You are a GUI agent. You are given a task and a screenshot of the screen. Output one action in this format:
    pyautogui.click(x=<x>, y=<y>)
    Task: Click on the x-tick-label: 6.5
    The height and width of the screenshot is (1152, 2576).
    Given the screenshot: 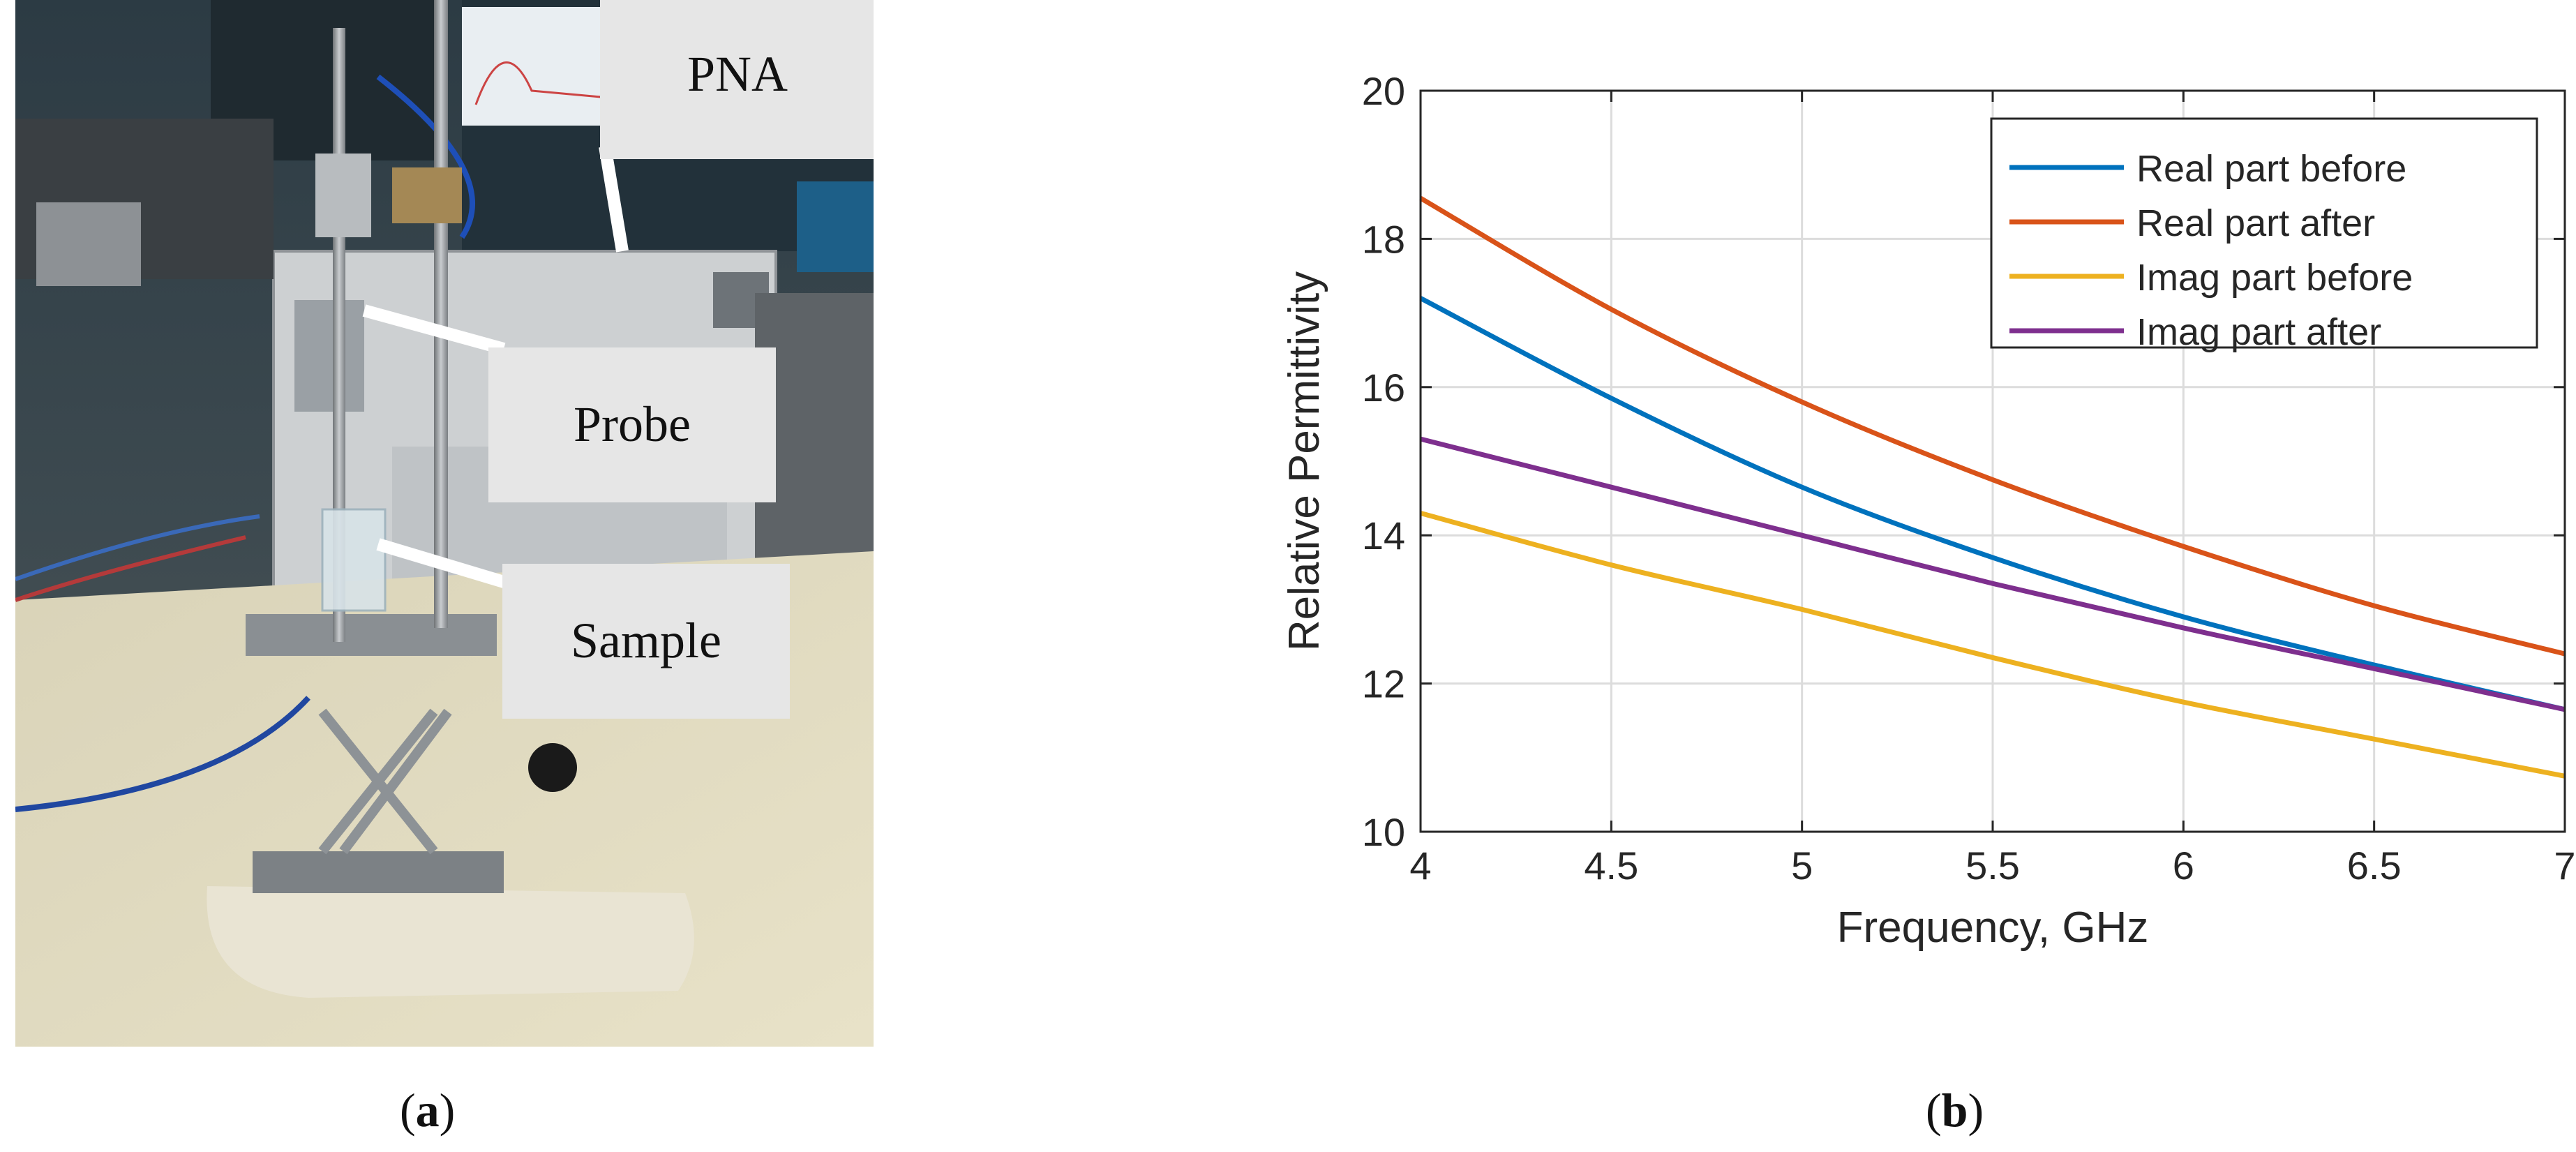 What is the action you would take?
    pyautogui.click(x=2374, y=866)
    